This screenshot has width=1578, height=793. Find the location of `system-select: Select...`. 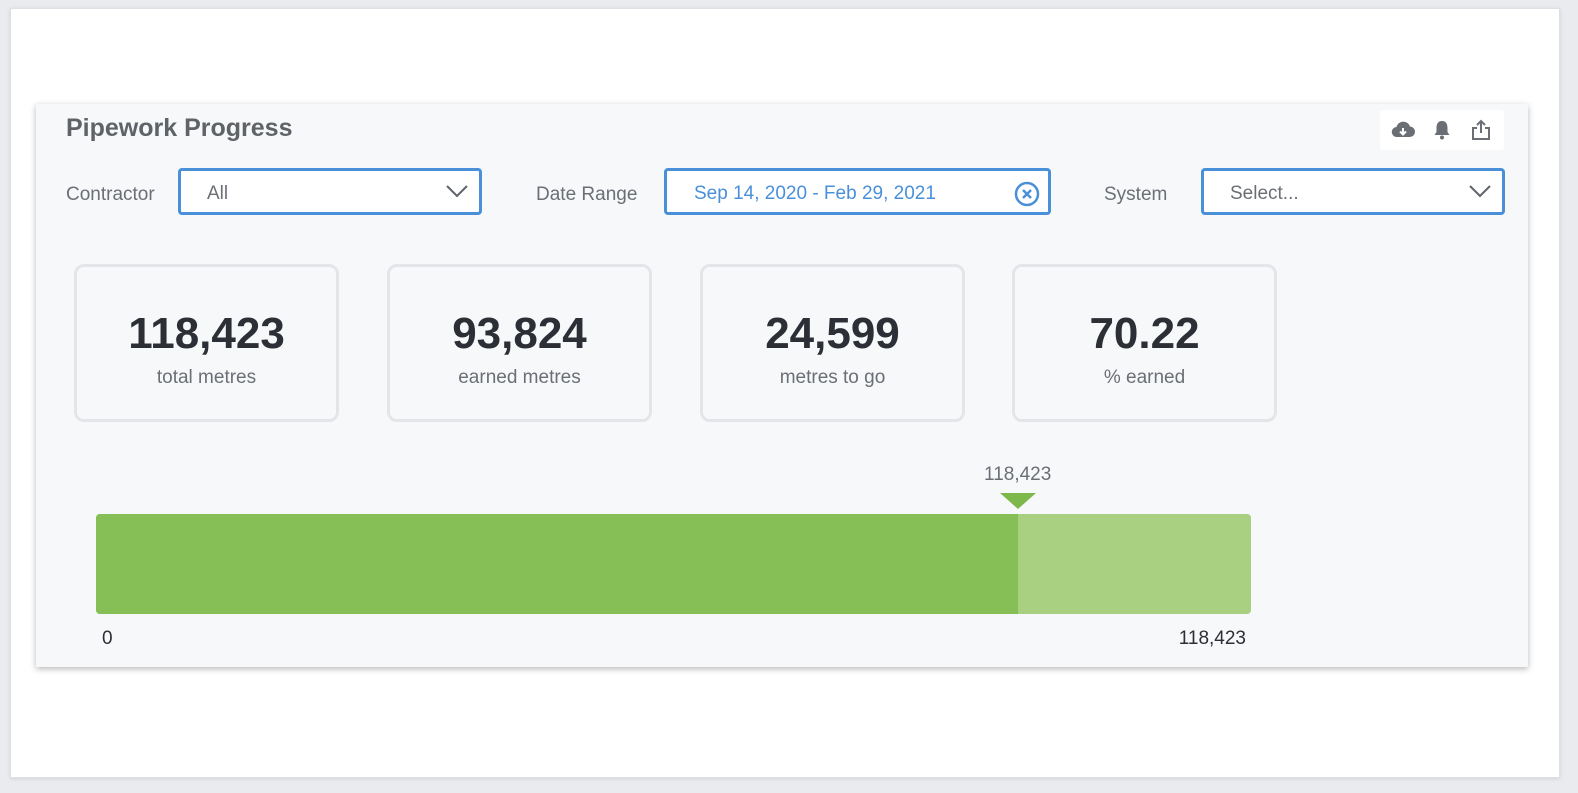

system-select: Select... is located at coordinates (1353, 191).